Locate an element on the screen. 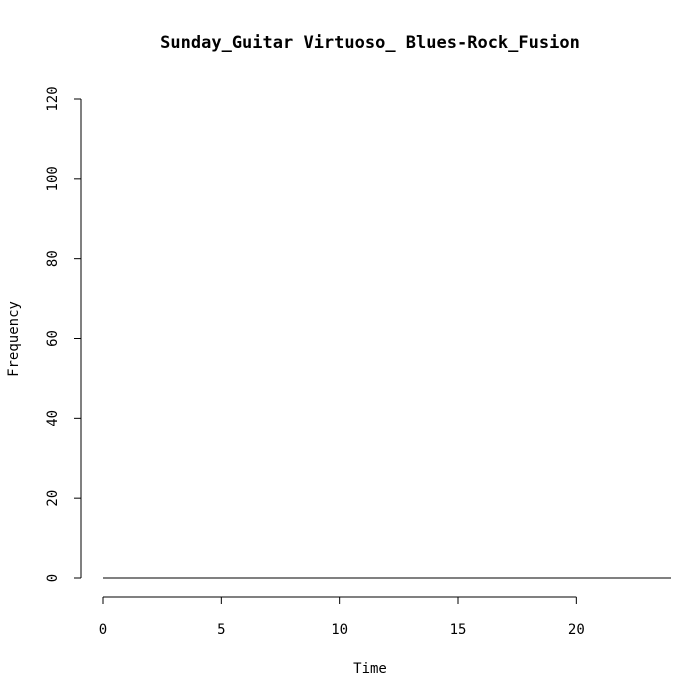  x-axis-ticks: 0 5 10 15 20 is located at coordinates (342, 617).